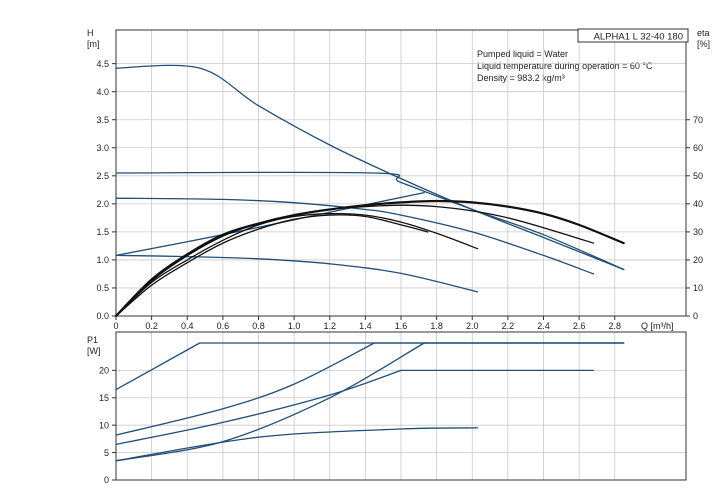  I want to click on head-axis-label: H, so click(90, 33).